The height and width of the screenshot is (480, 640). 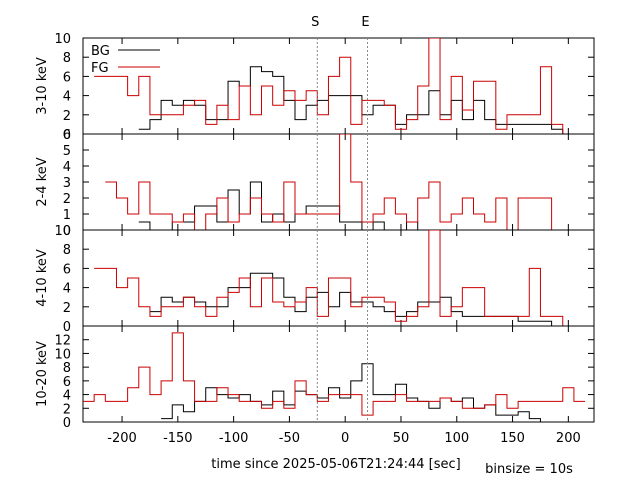 I want to click on x-tick-label: 50, so click(x=401, y=438).